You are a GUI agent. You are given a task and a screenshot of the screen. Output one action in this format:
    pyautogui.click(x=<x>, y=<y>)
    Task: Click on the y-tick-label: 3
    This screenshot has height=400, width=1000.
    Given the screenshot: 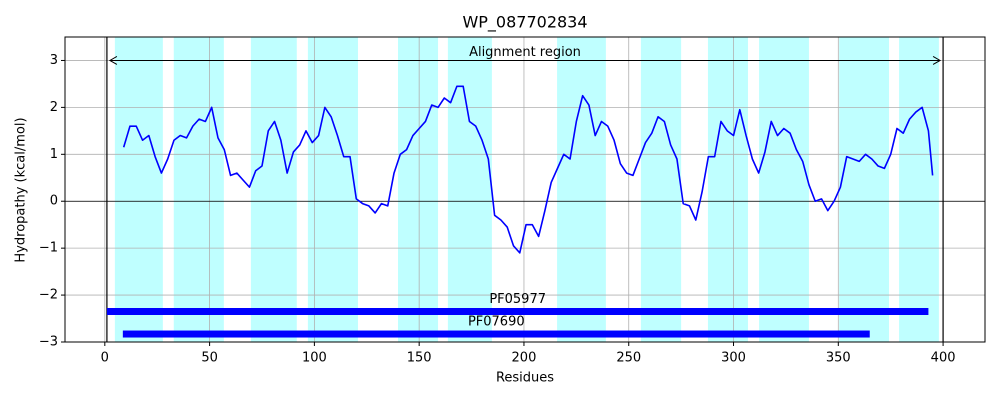 What is the action you would take?
    pyautogui.click(x=54, y=60)
    